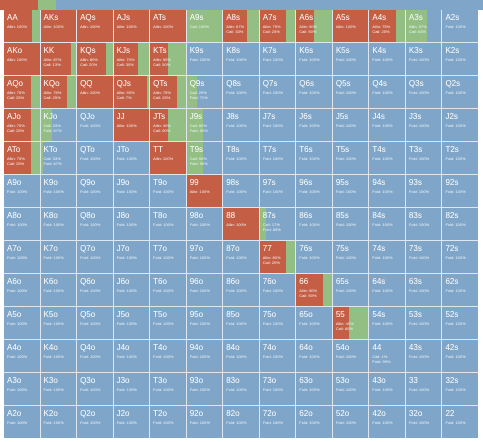  Describe the element at coordinates (168, 422) in the screenshot. I see `hand-cell-t2o: T2o Fold: 100%` at that location.